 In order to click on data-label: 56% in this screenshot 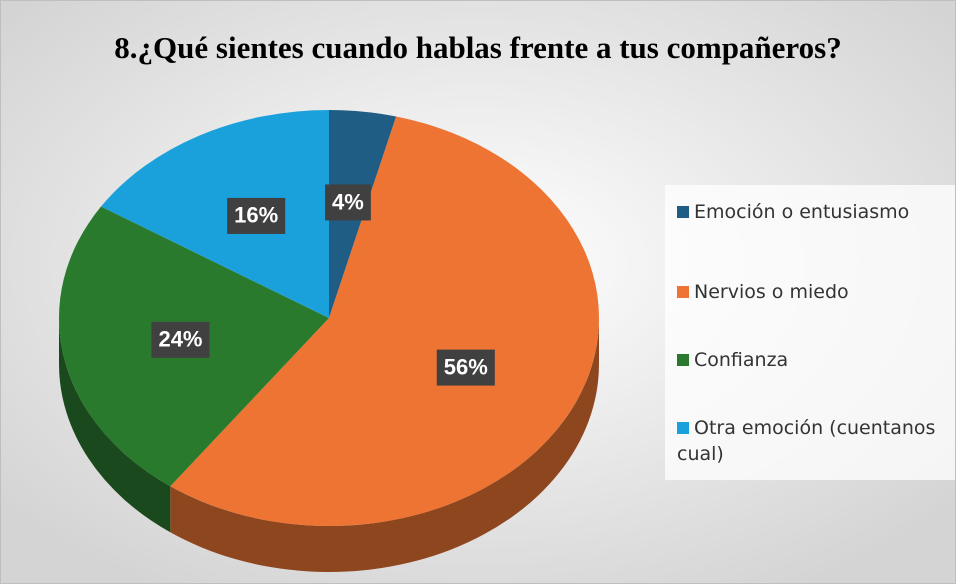, I will do `click(466, 366)`.